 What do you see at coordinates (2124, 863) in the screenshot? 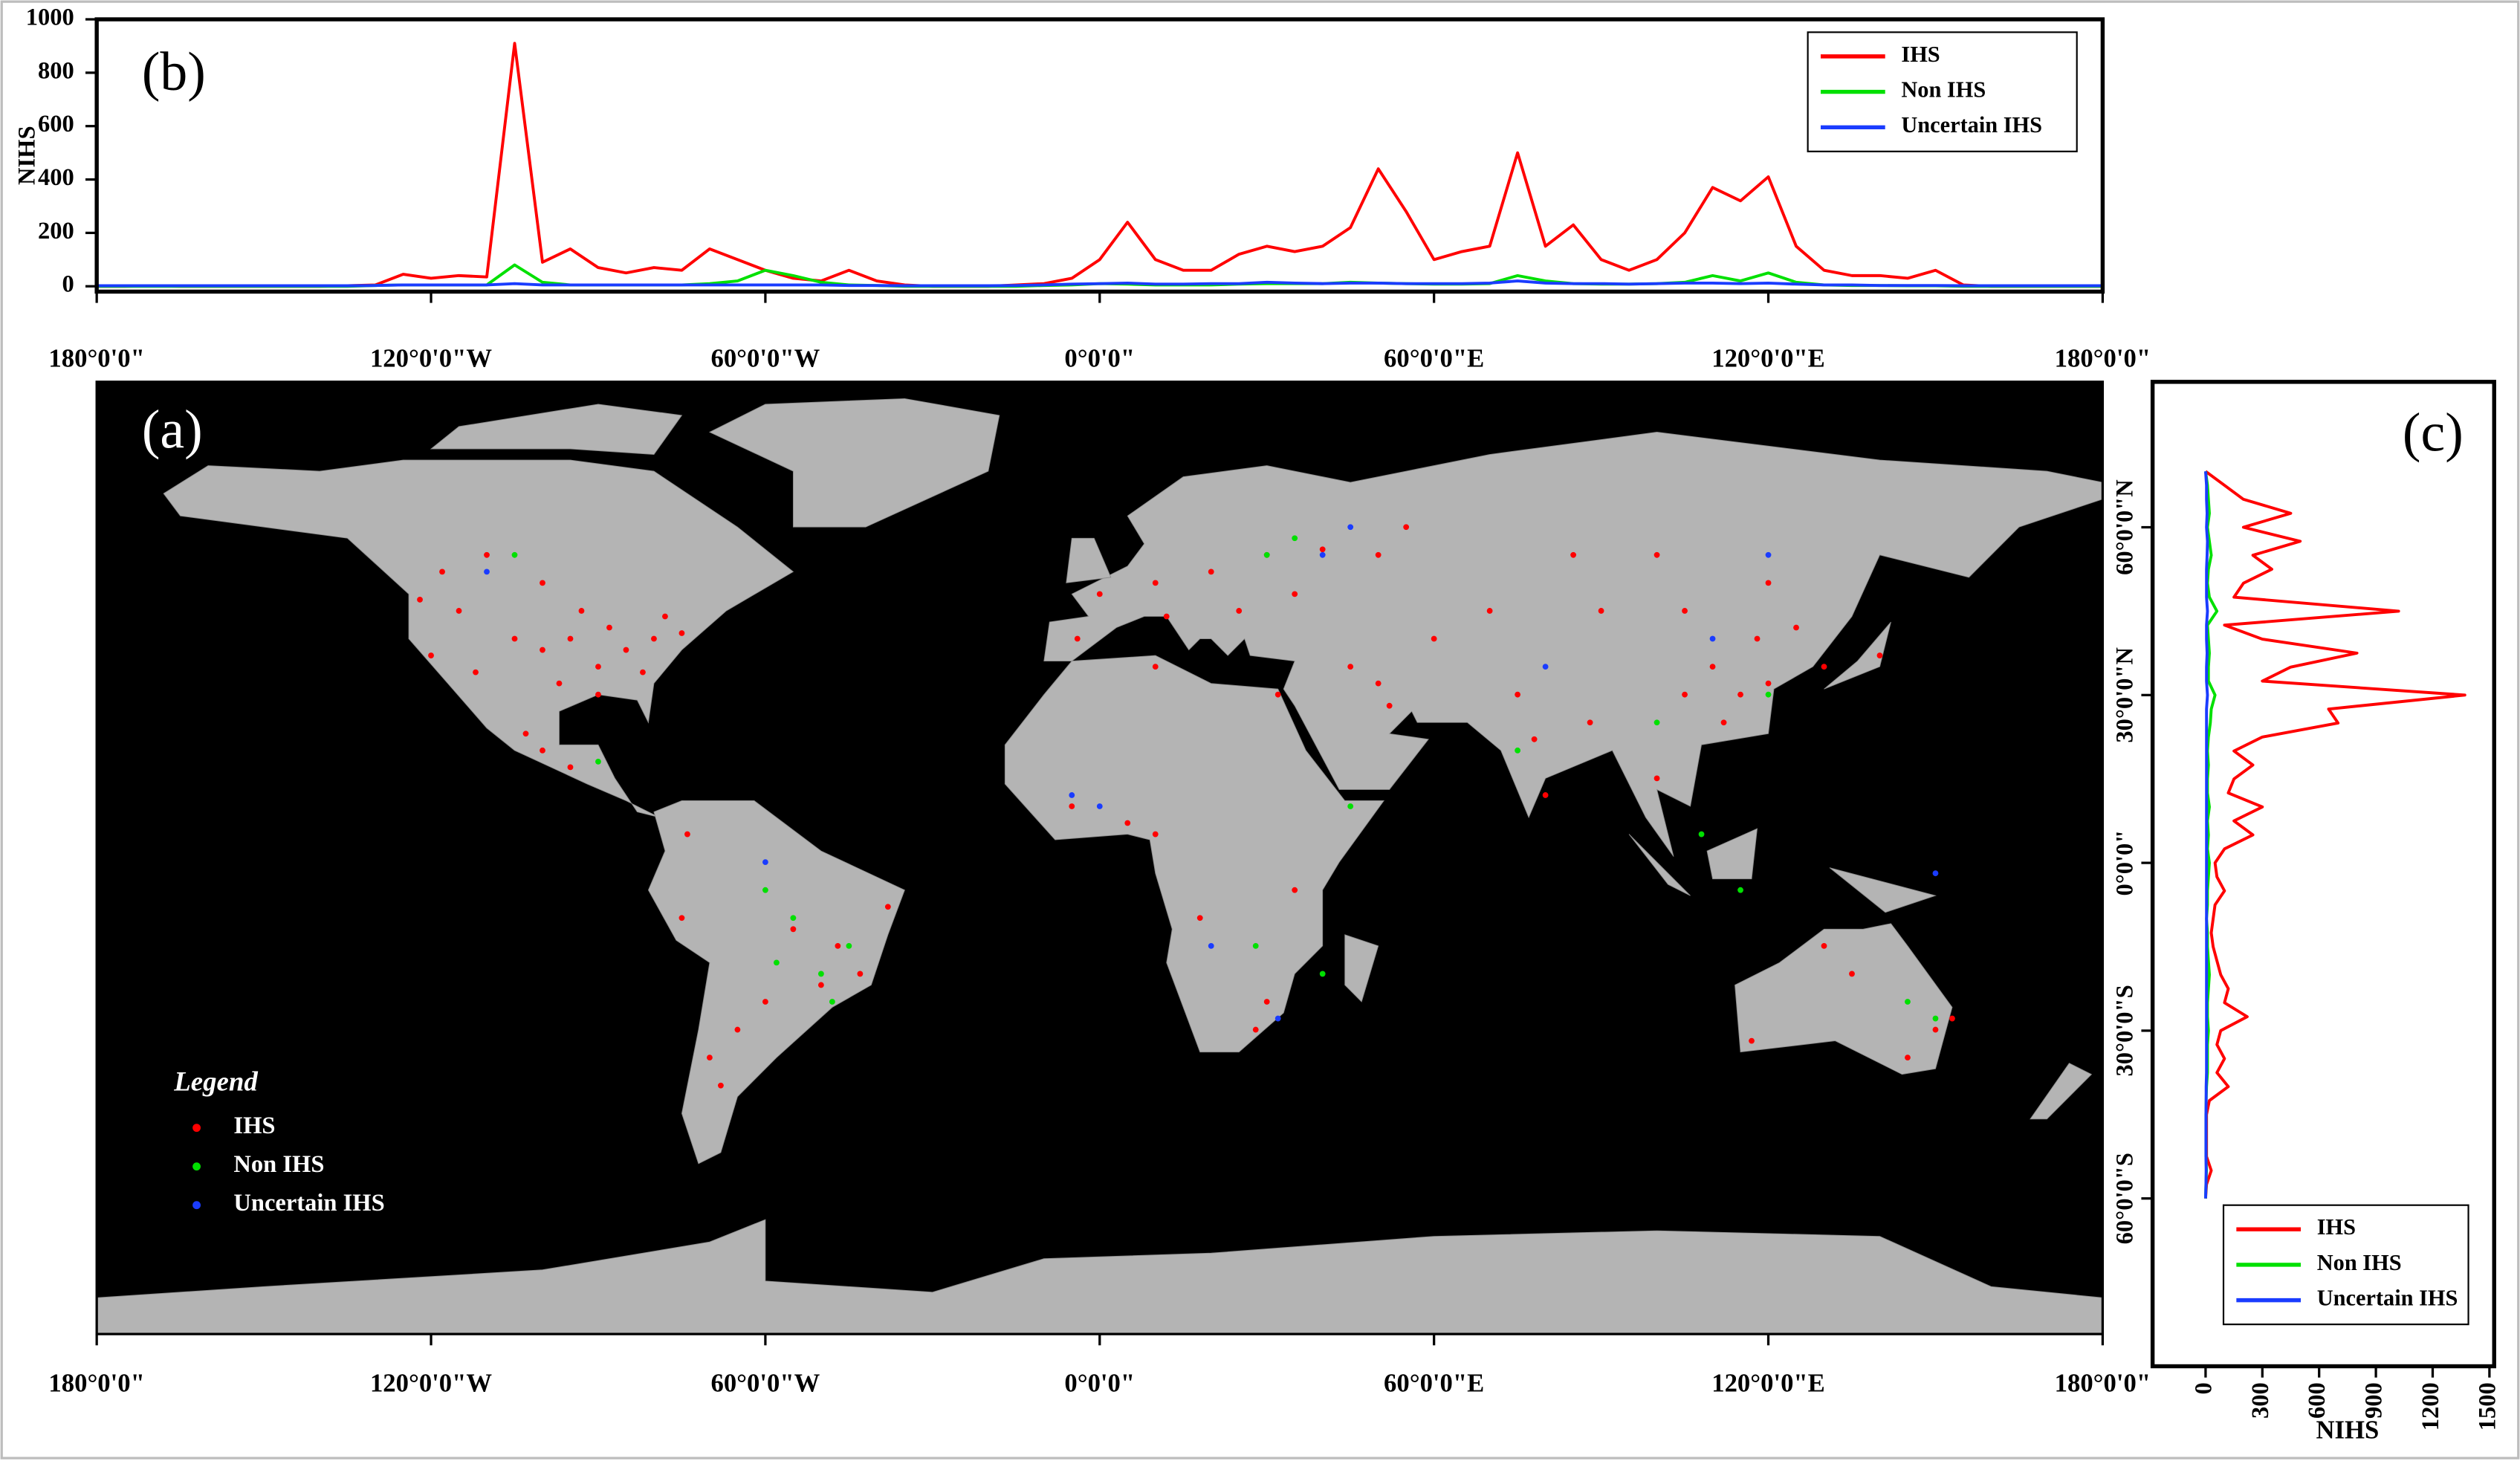
I see `y-tick-label: 0°0'0"` at bounding box center [2124, 863].